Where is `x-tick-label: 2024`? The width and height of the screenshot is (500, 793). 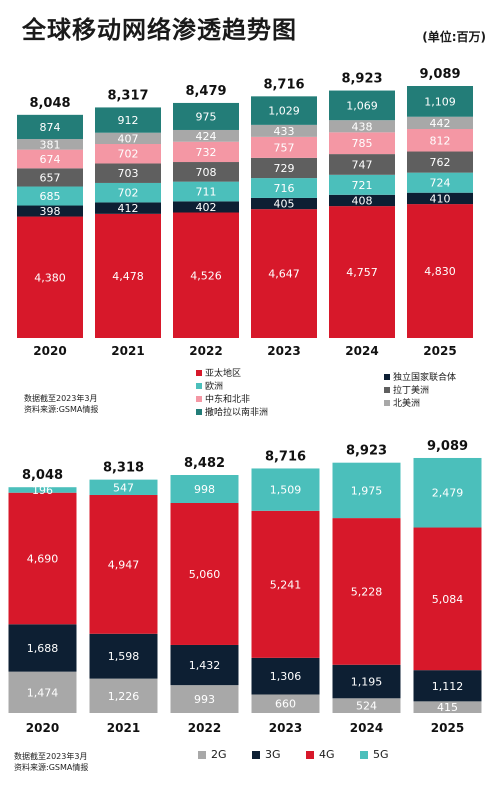 x-tick-label: 2024 is located at coordinates (361, 351).